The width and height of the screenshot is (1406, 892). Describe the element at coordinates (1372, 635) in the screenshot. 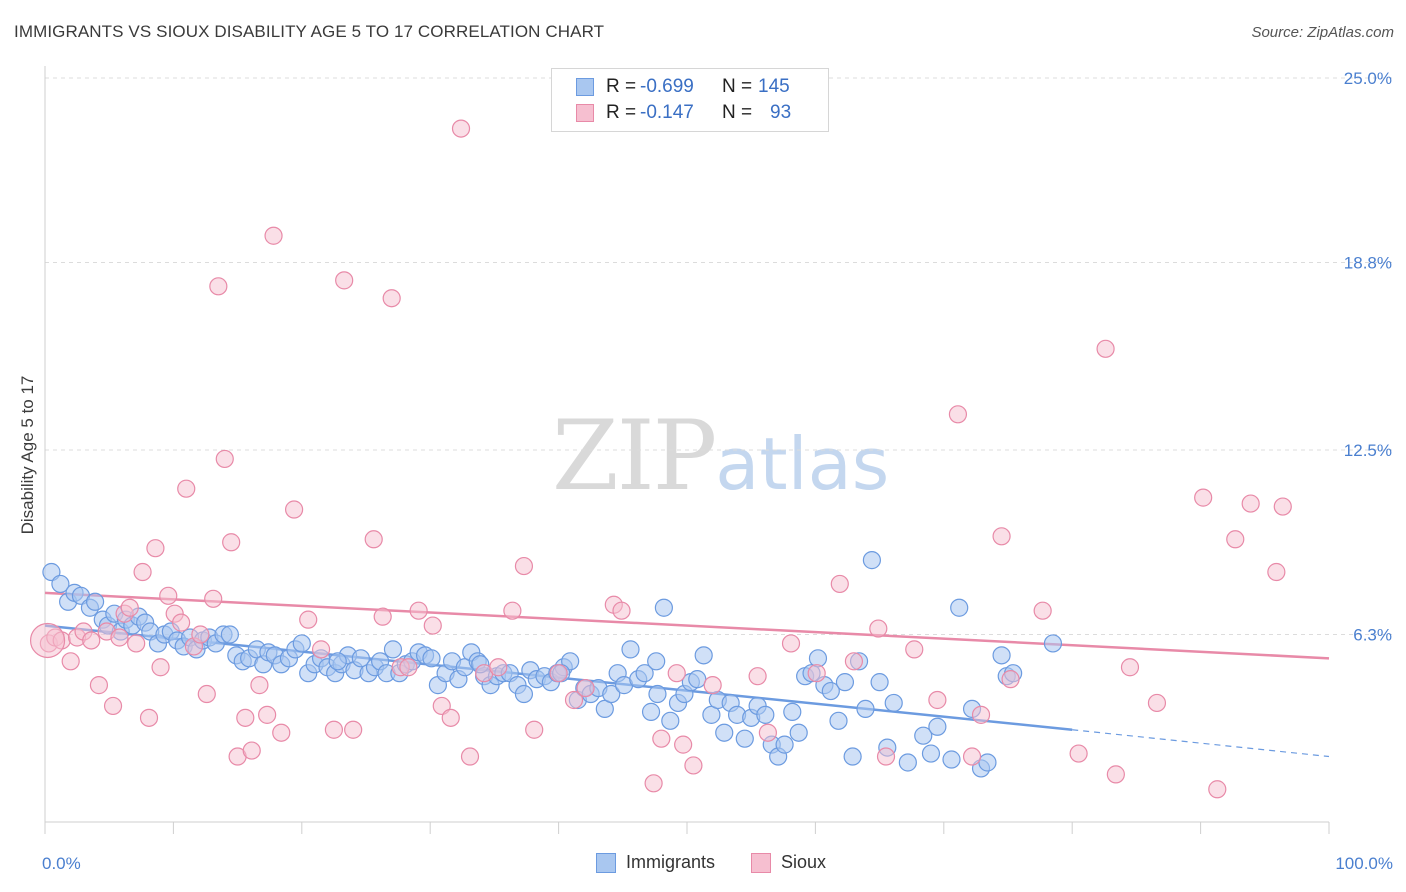

I see `y-tick-label: 6.3%` at that location.